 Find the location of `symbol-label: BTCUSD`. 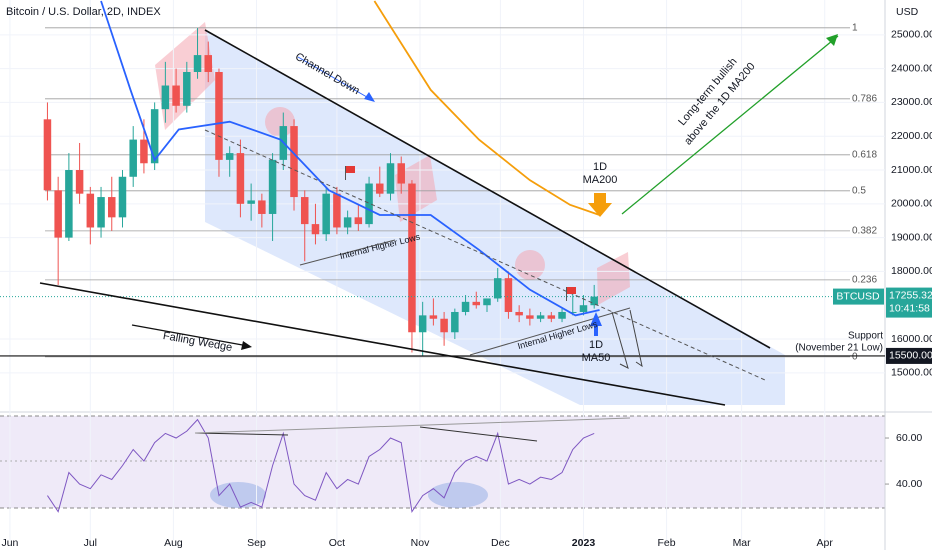

symbol-label: BTCUSD is located at coordinates (858, 296).